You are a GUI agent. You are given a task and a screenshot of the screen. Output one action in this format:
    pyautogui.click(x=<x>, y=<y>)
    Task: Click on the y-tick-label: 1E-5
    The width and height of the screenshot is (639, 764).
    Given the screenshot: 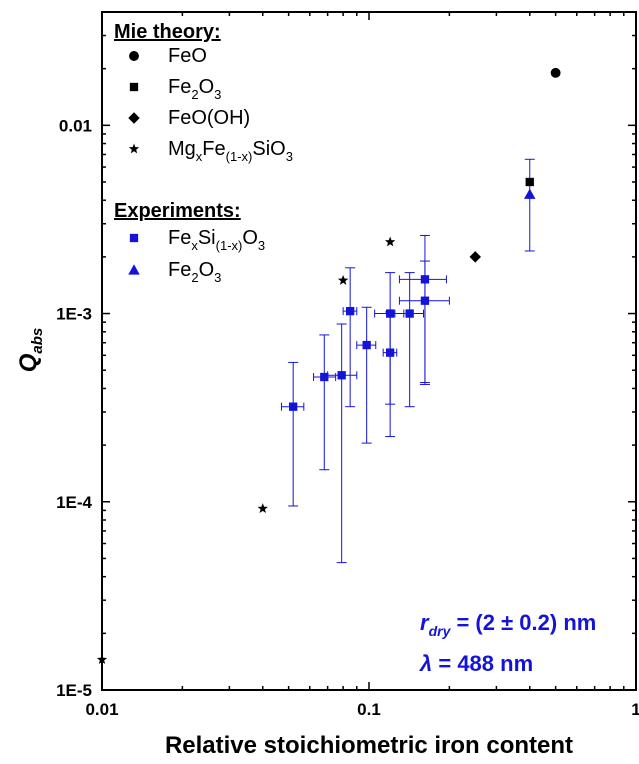 What is the action you would take?
    pyautogui.click(x=74, y=690)
    